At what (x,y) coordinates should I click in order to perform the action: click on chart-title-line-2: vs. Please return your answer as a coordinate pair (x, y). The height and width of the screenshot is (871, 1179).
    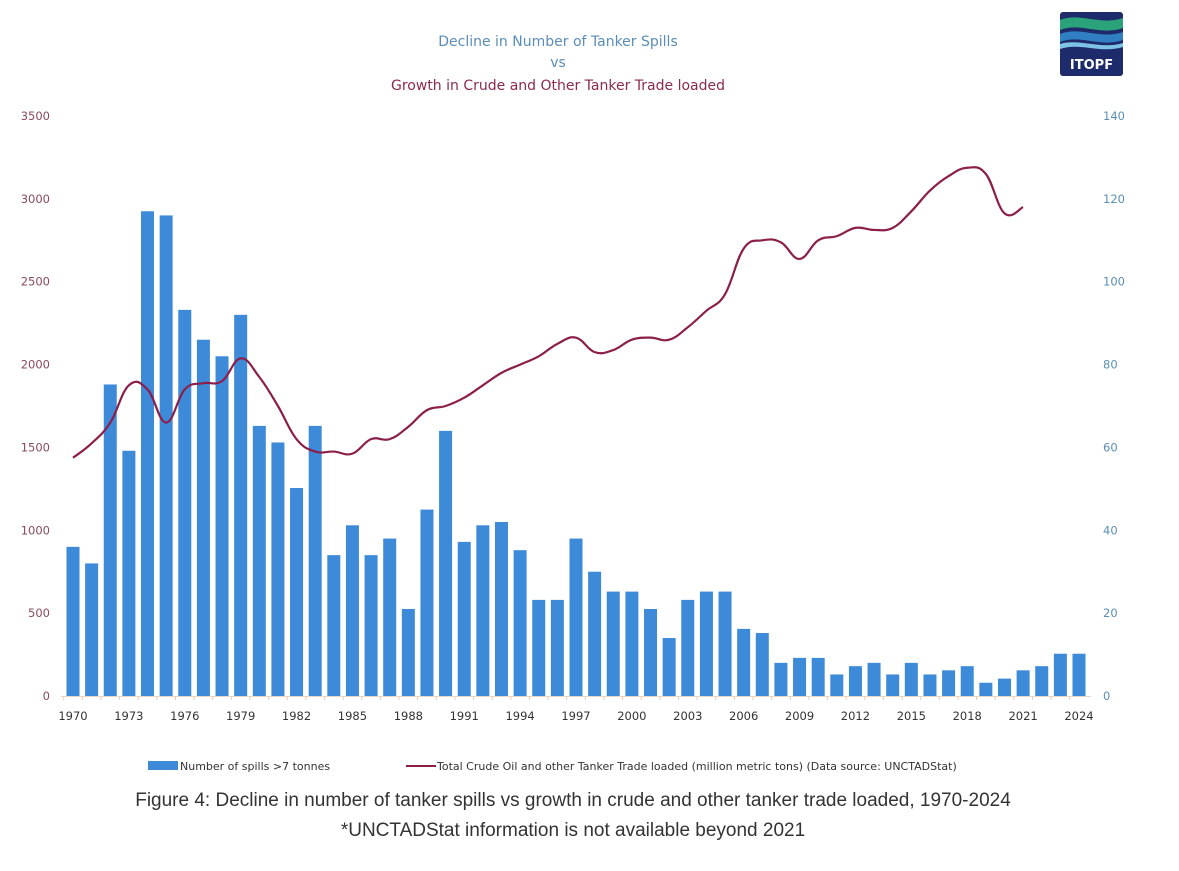
    Looking at the image, I should click on (558, 63).